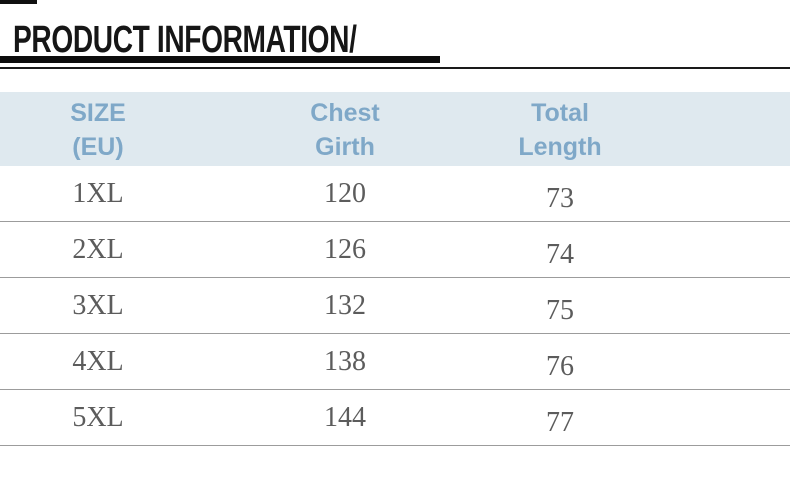 Image resolution: width=790 pixels, height=479 pixels. Describe the element at coordinates (98, 193) in the screenshot. I see `size-value: 1XL` at that location.